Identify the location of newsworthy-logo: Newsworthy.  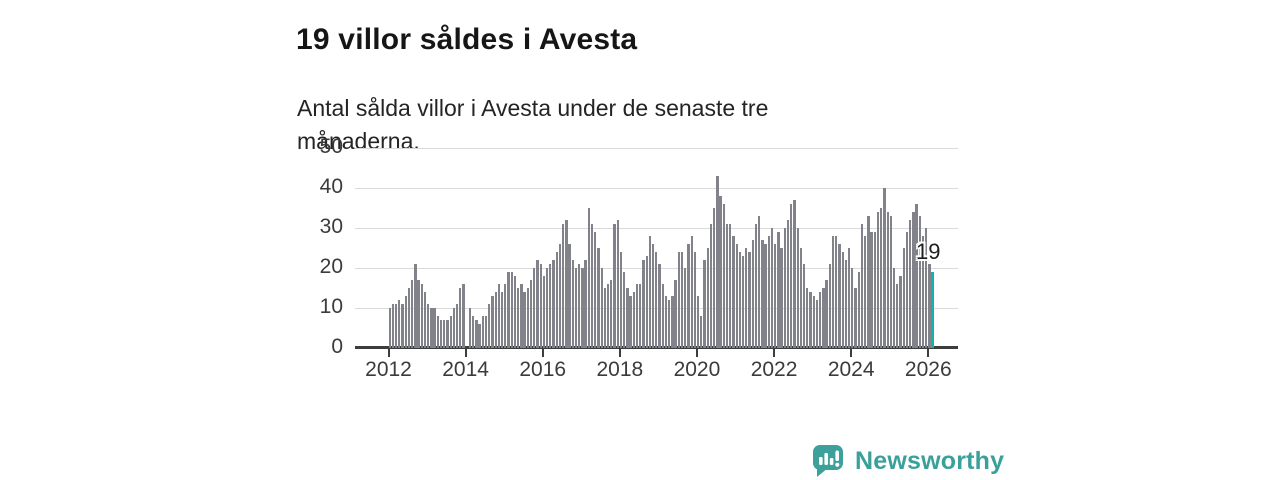
(907, 461).